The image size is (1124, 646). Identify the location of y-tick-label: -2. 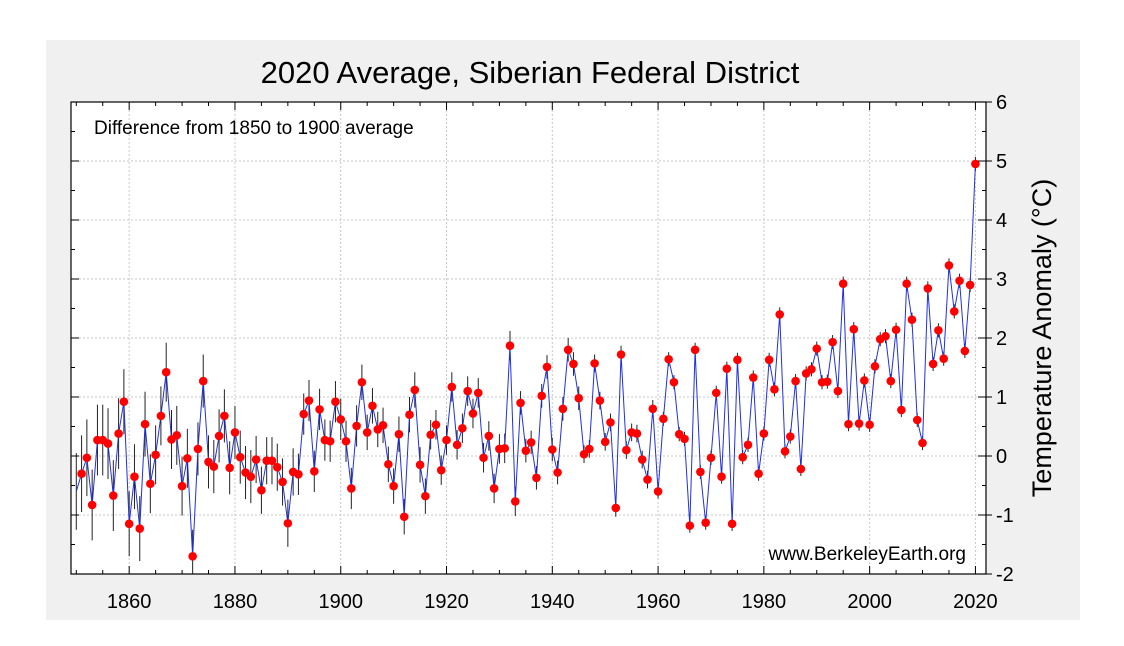
(1005, 575).